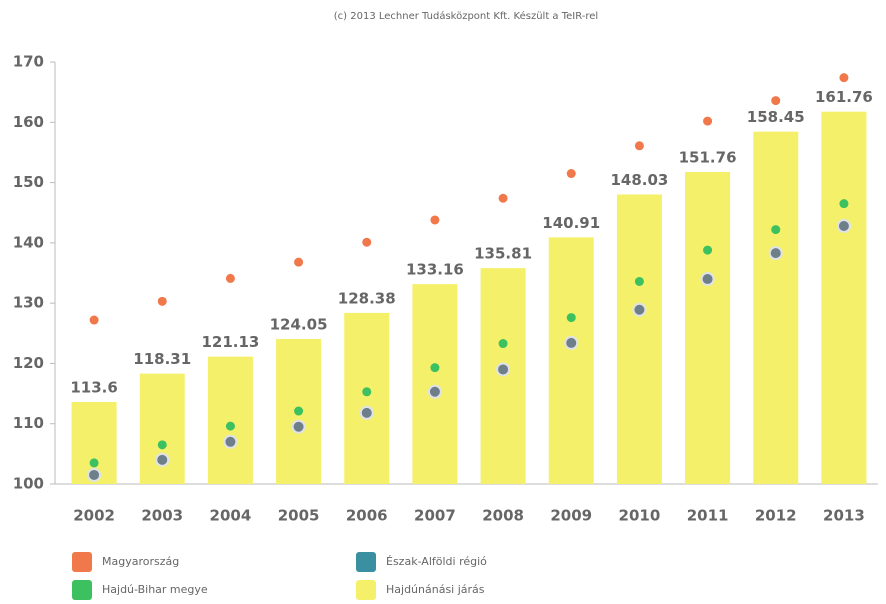 This screenshot has width=886, height=604. What do you see at coordinates (708, 157) in the screenshot?
I see `value-label: 151.76` at bounding box center [708, 157].